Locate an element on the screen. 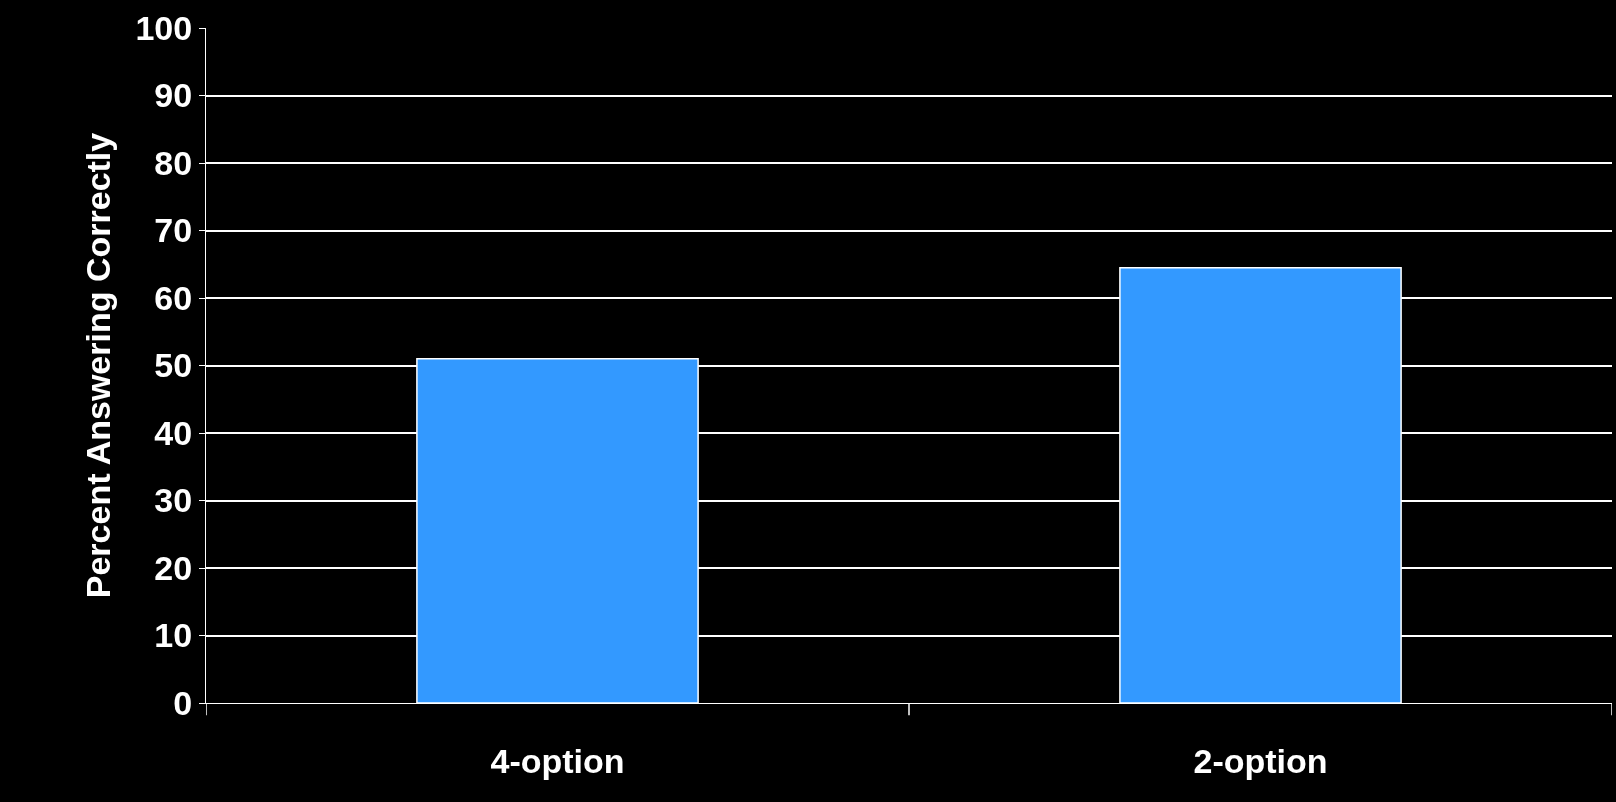 The height and width of the screenshot is (802, 1616). y-tick-label: 50 is located at coordinates (173, 365).